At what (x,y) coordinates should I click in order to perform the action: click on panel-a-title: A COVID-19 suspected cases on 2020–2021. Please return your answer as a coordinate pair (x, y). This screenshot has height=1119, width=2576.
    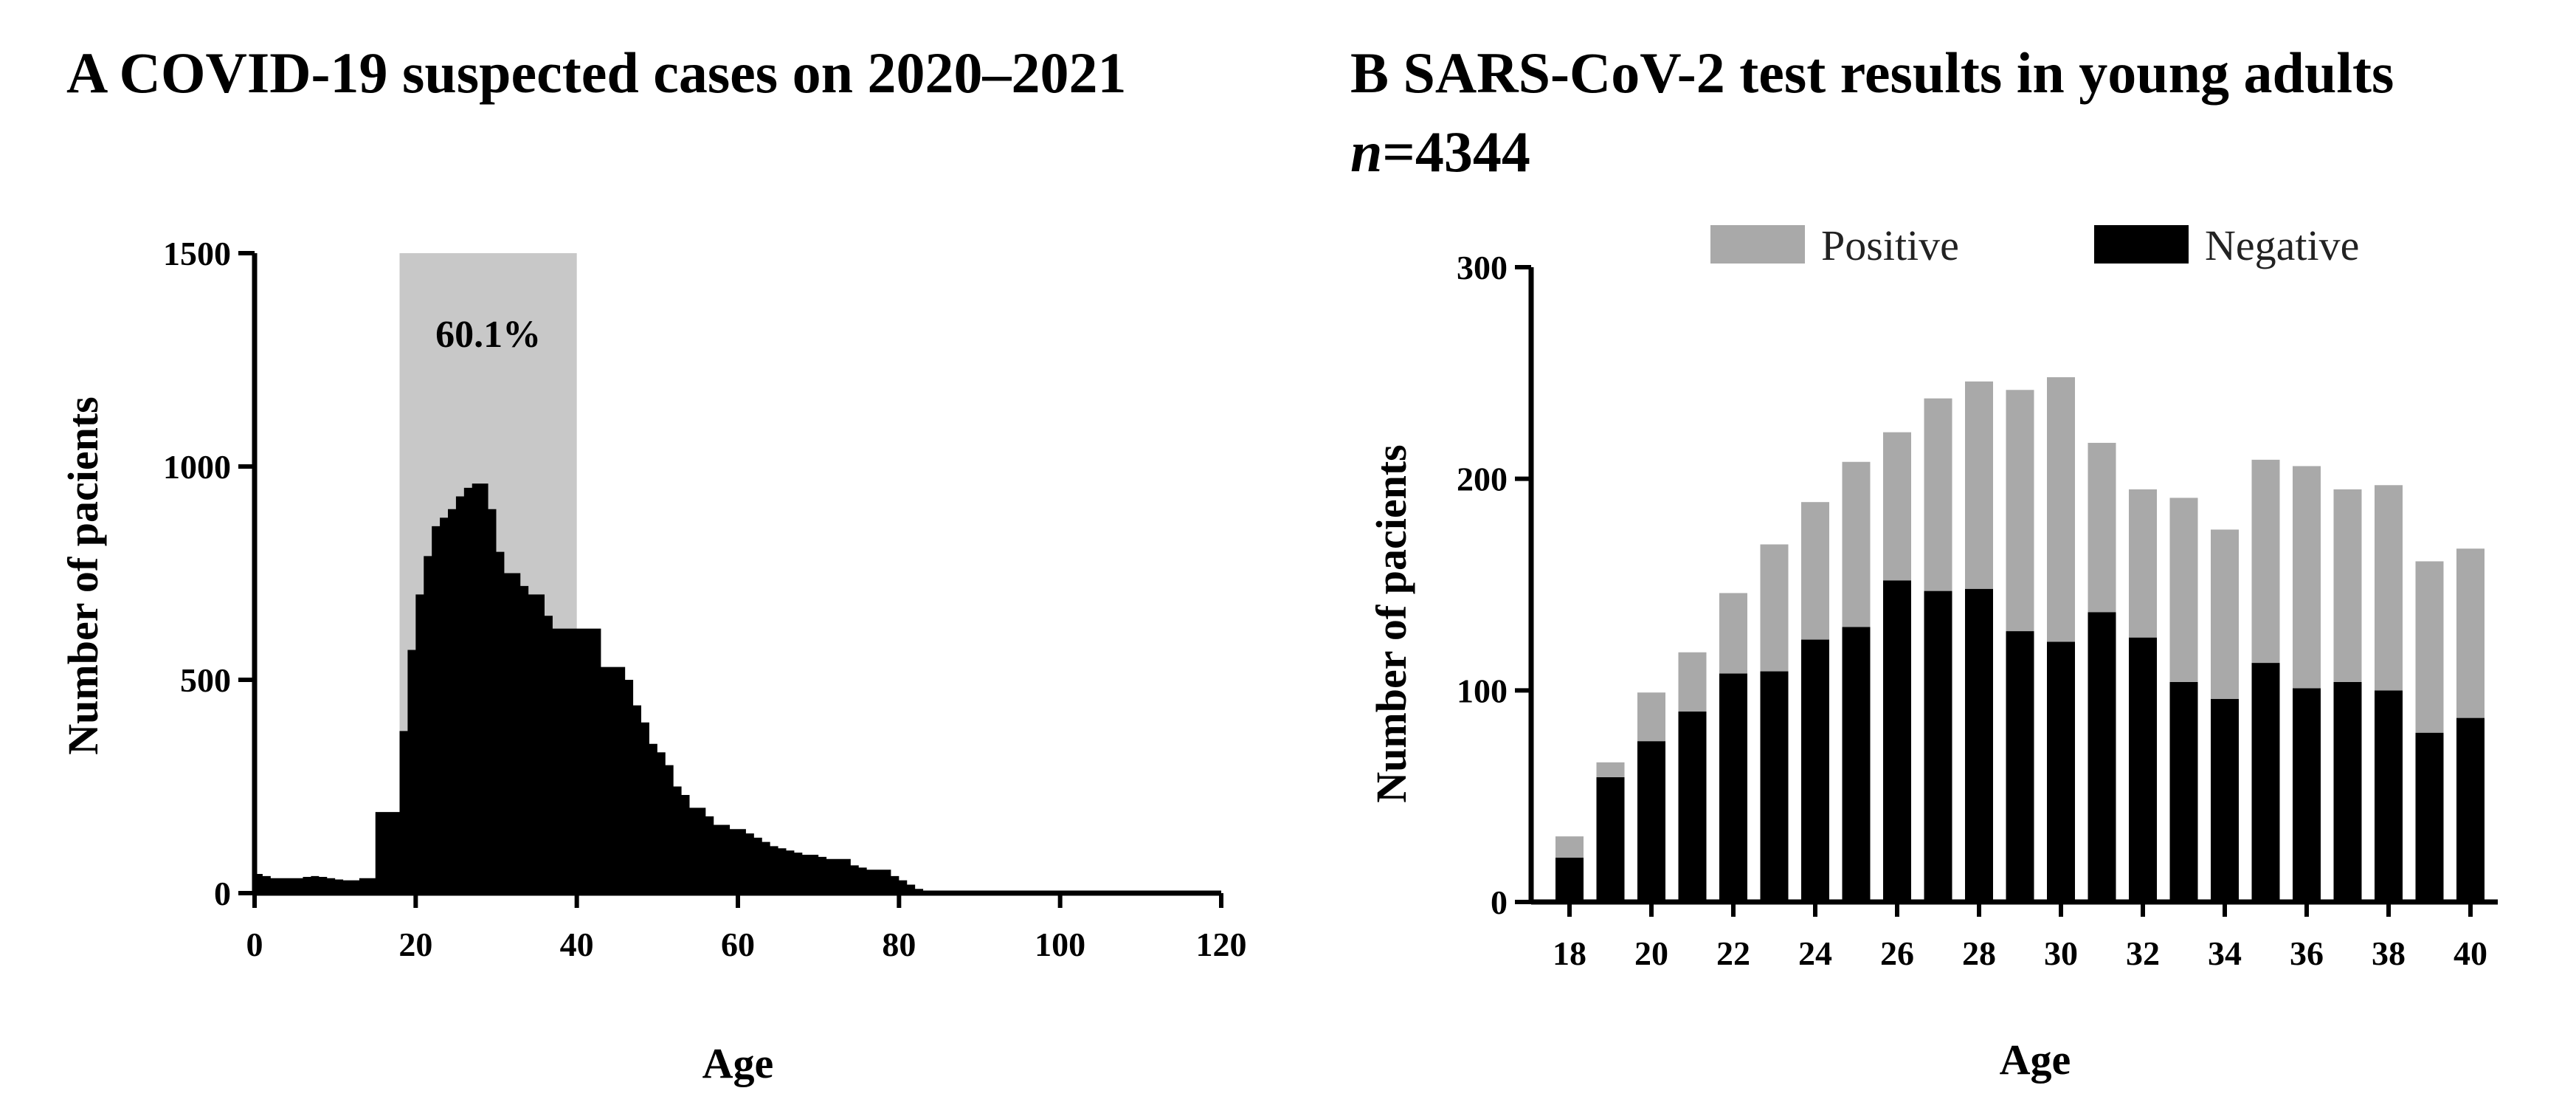
    Looking at the image, I should click on (596, 73).